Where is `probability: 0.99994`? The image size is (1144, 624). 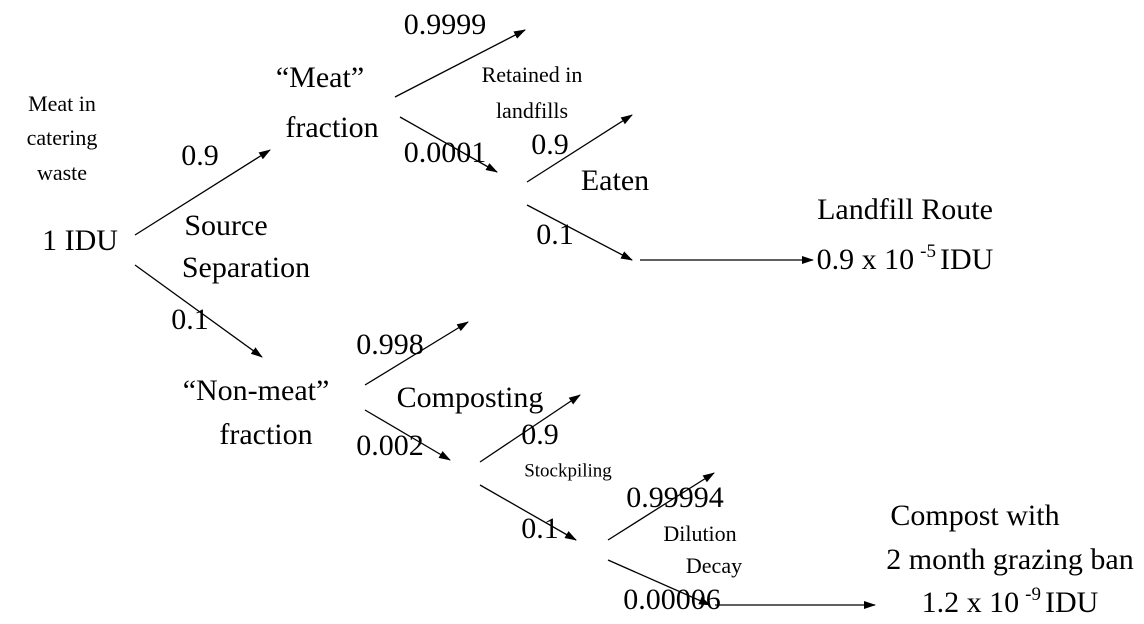 probability: 0.99994 is located at coordinates (675, 497).